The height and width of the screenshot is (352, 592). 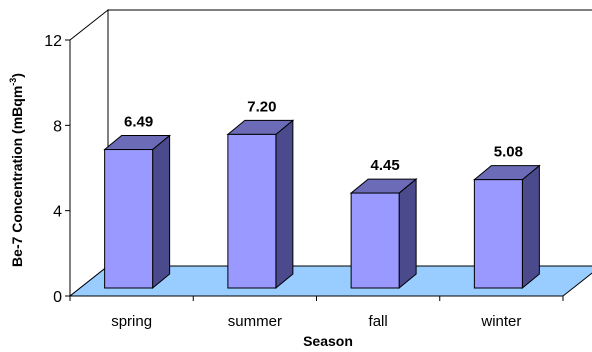 What do you see at coordinates (57, 169) in the screenshot?
I see `y-axis: 0 4 8 12` at bounding box center [57, 169].